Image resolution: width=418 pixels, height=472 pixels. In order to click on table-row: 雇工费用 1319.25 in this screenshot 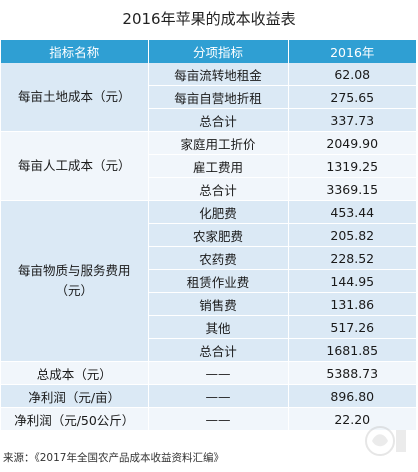, I will do `click(208, 166)`.